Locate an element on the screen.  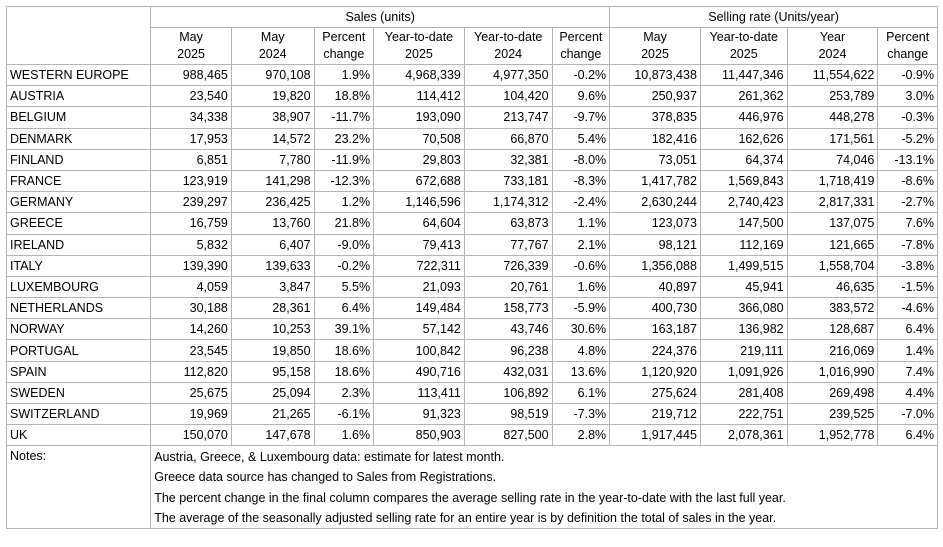
group-header-row: Sales (units) Selling rate (Units/year) is located at coordinates (471, 35).